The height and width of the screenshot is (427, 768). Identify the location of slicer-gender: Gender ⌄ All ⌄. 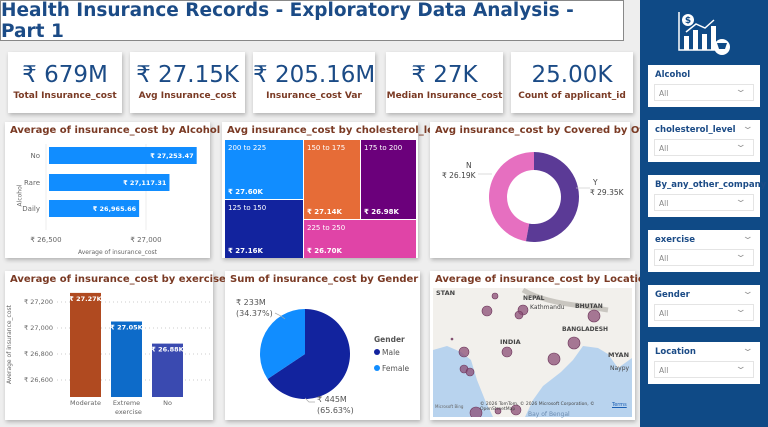
(704, 306).